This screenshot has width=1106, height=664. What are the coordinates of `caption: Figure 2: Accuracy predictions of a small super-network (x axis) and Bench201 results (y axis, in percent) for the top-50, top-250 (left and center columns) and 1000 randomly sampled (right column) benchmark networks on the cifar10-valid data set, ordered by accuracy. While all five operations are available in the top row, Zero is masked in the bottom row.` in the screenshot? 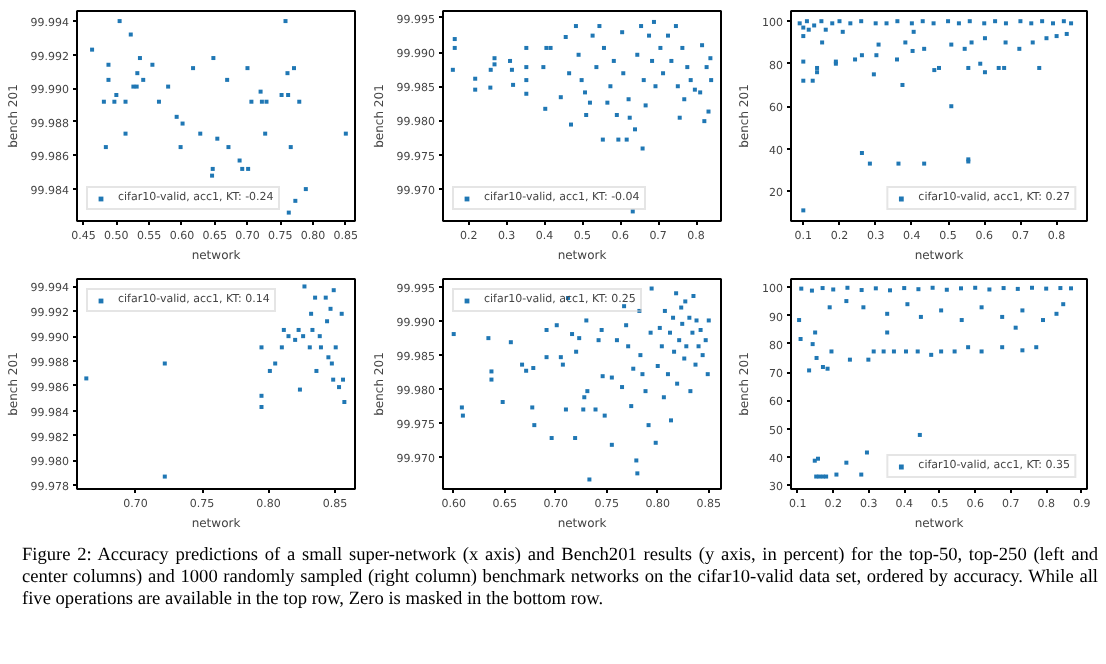 It's located at (560, 579).